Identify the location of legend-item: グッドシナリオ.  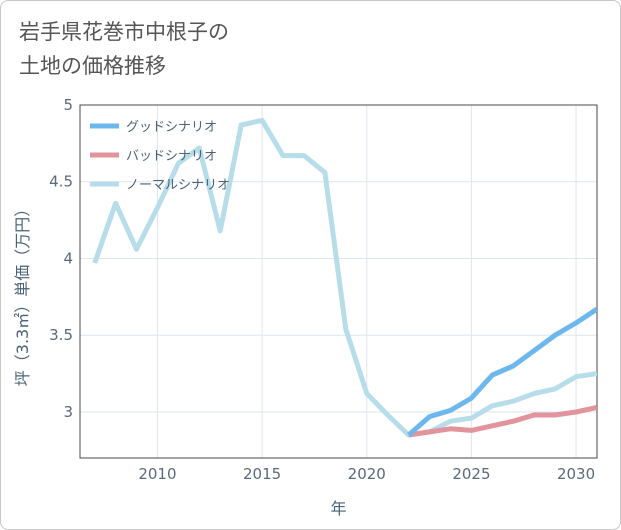
(153, 127).